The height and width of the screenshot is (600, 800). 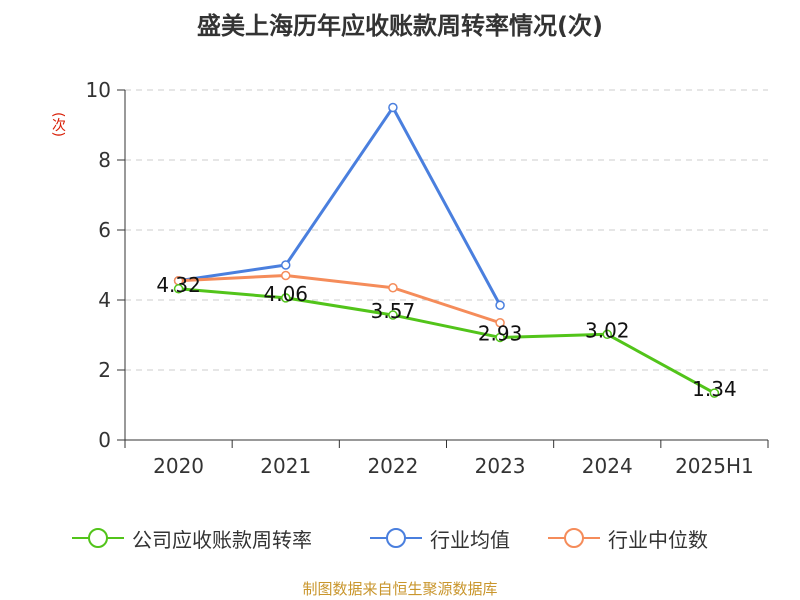 I want to click on legend-item: 行业均值, so click(x=440, y=538).